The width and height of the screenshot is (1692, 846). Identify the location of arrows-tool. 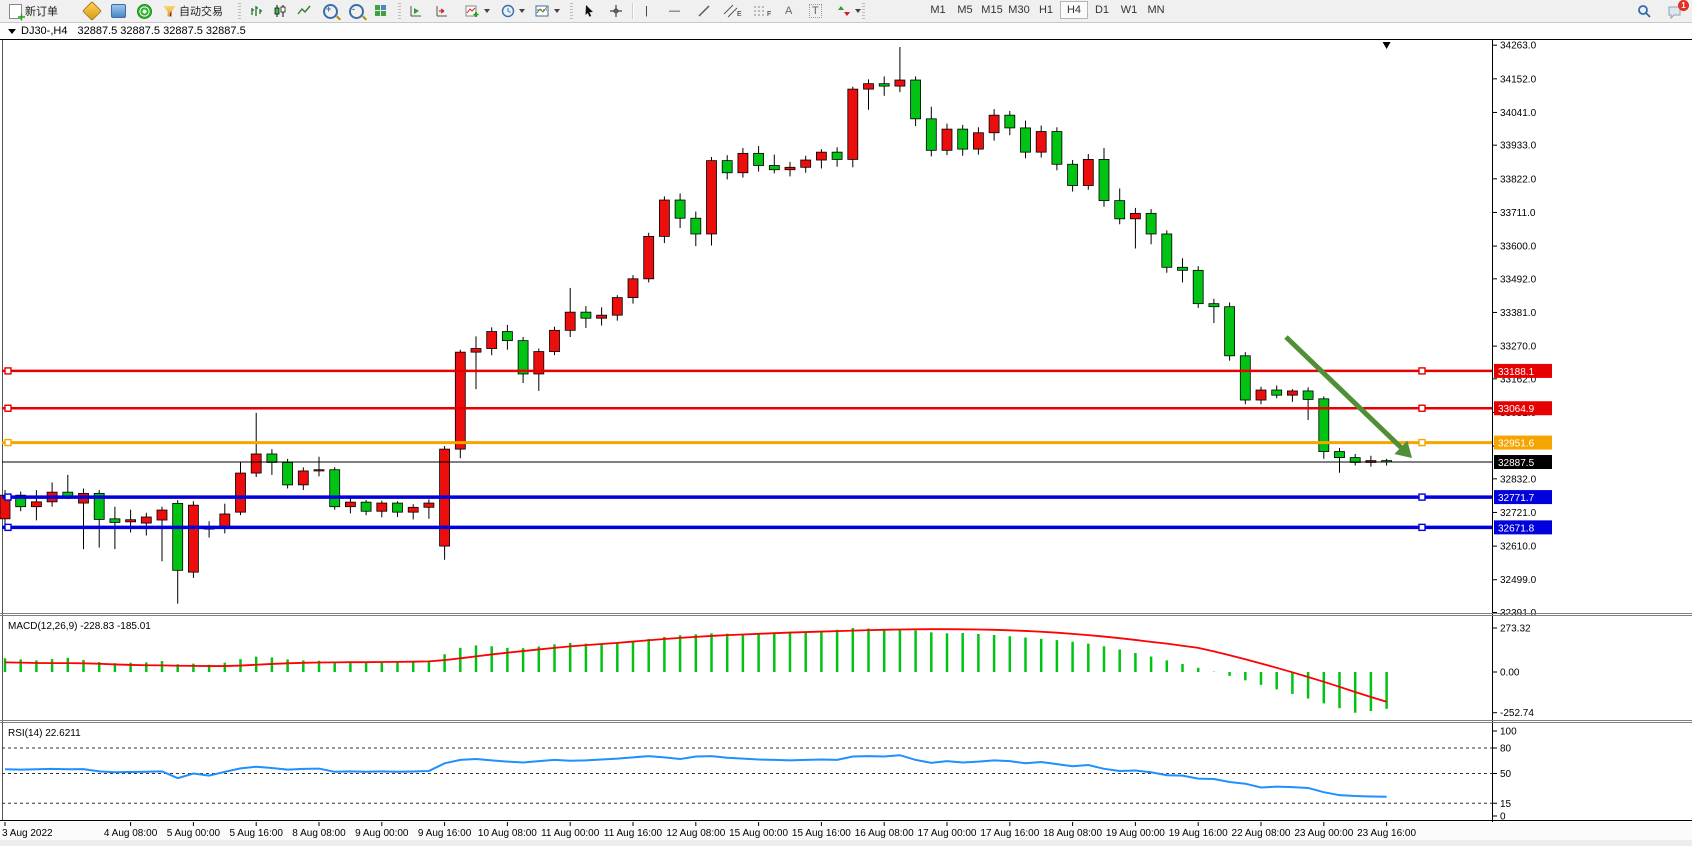
(849, 11).